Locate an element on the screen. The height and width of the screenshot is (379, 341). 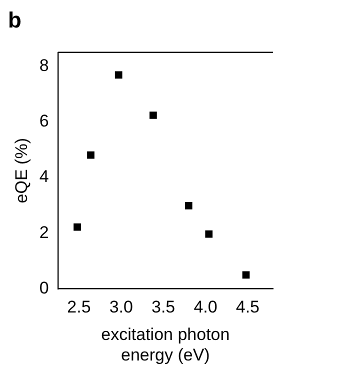
x-tick-label: 4.0 is located at coordinates (206, 307).